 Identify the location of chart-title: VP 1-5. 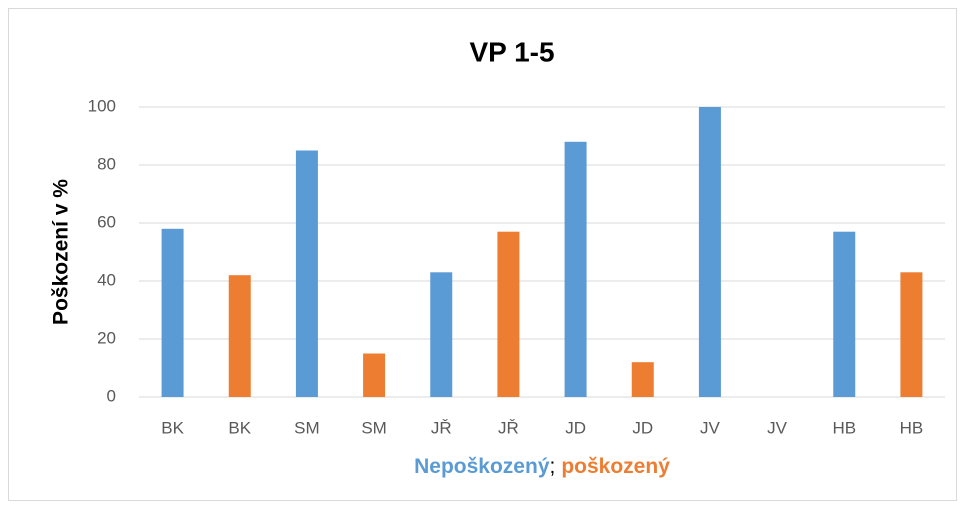
(511, 51).